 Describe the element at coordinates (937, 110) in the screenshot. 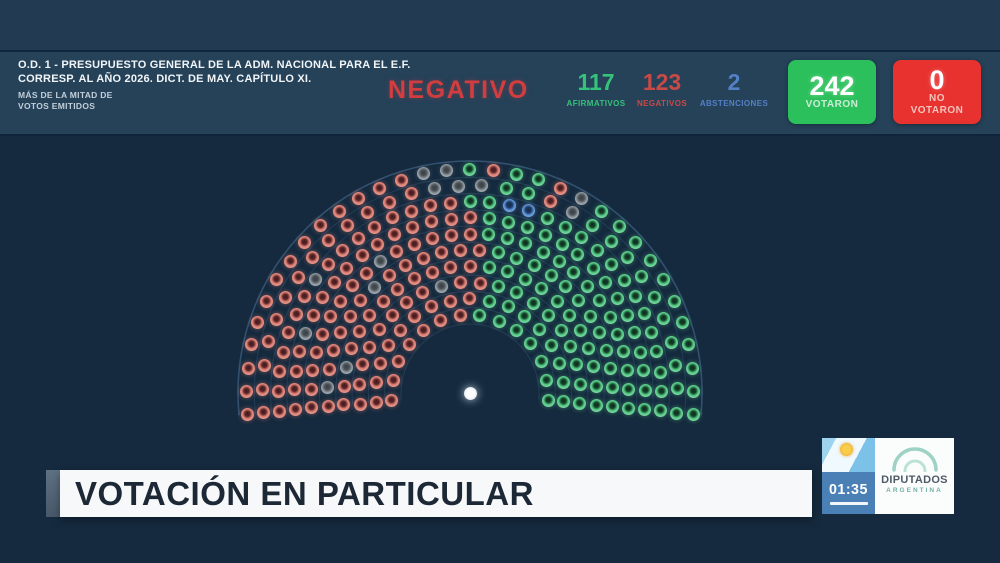

I see `not-voted-label-votaron: VOTARON` at that location.